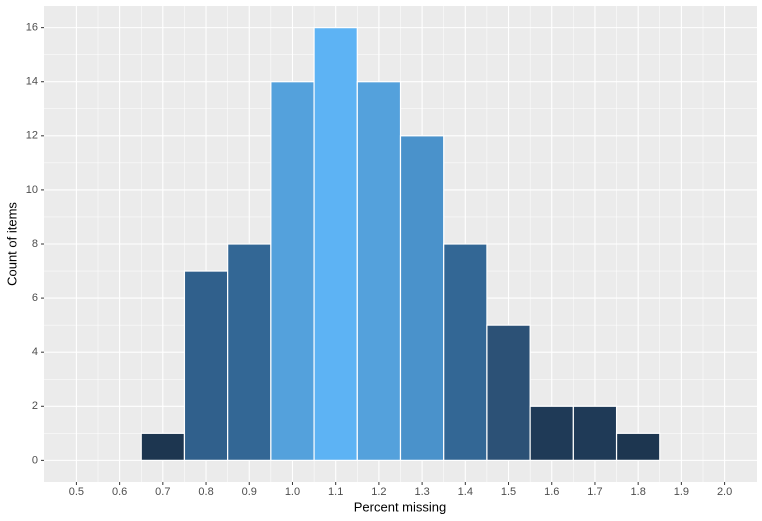 The width and height of the screenshot is (762, 521). What do you see at coordinates (32, 82) in the screenshot?
I see `y-tick-label: 14` at bounding box center [32, 82].